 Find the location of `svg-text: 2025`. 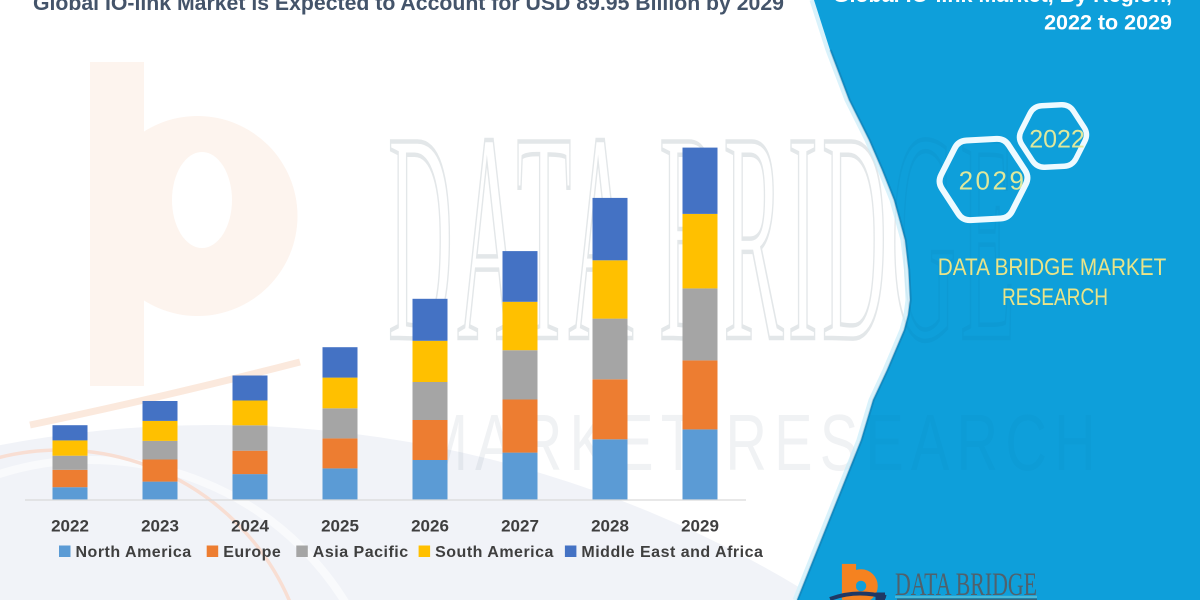

svg-text: 2025 is located at coordinates (340, 526).